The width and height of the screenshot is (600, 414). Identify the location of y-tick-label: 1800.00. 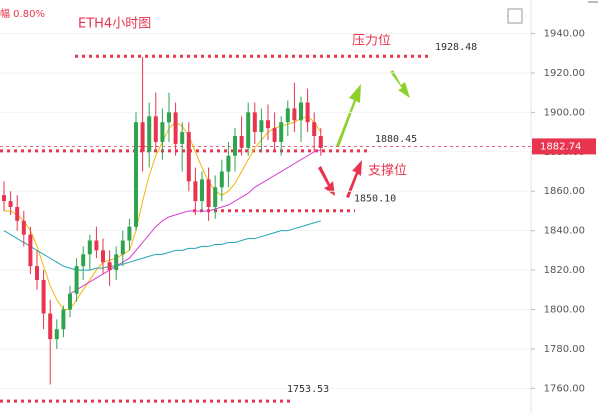
(564, 310).